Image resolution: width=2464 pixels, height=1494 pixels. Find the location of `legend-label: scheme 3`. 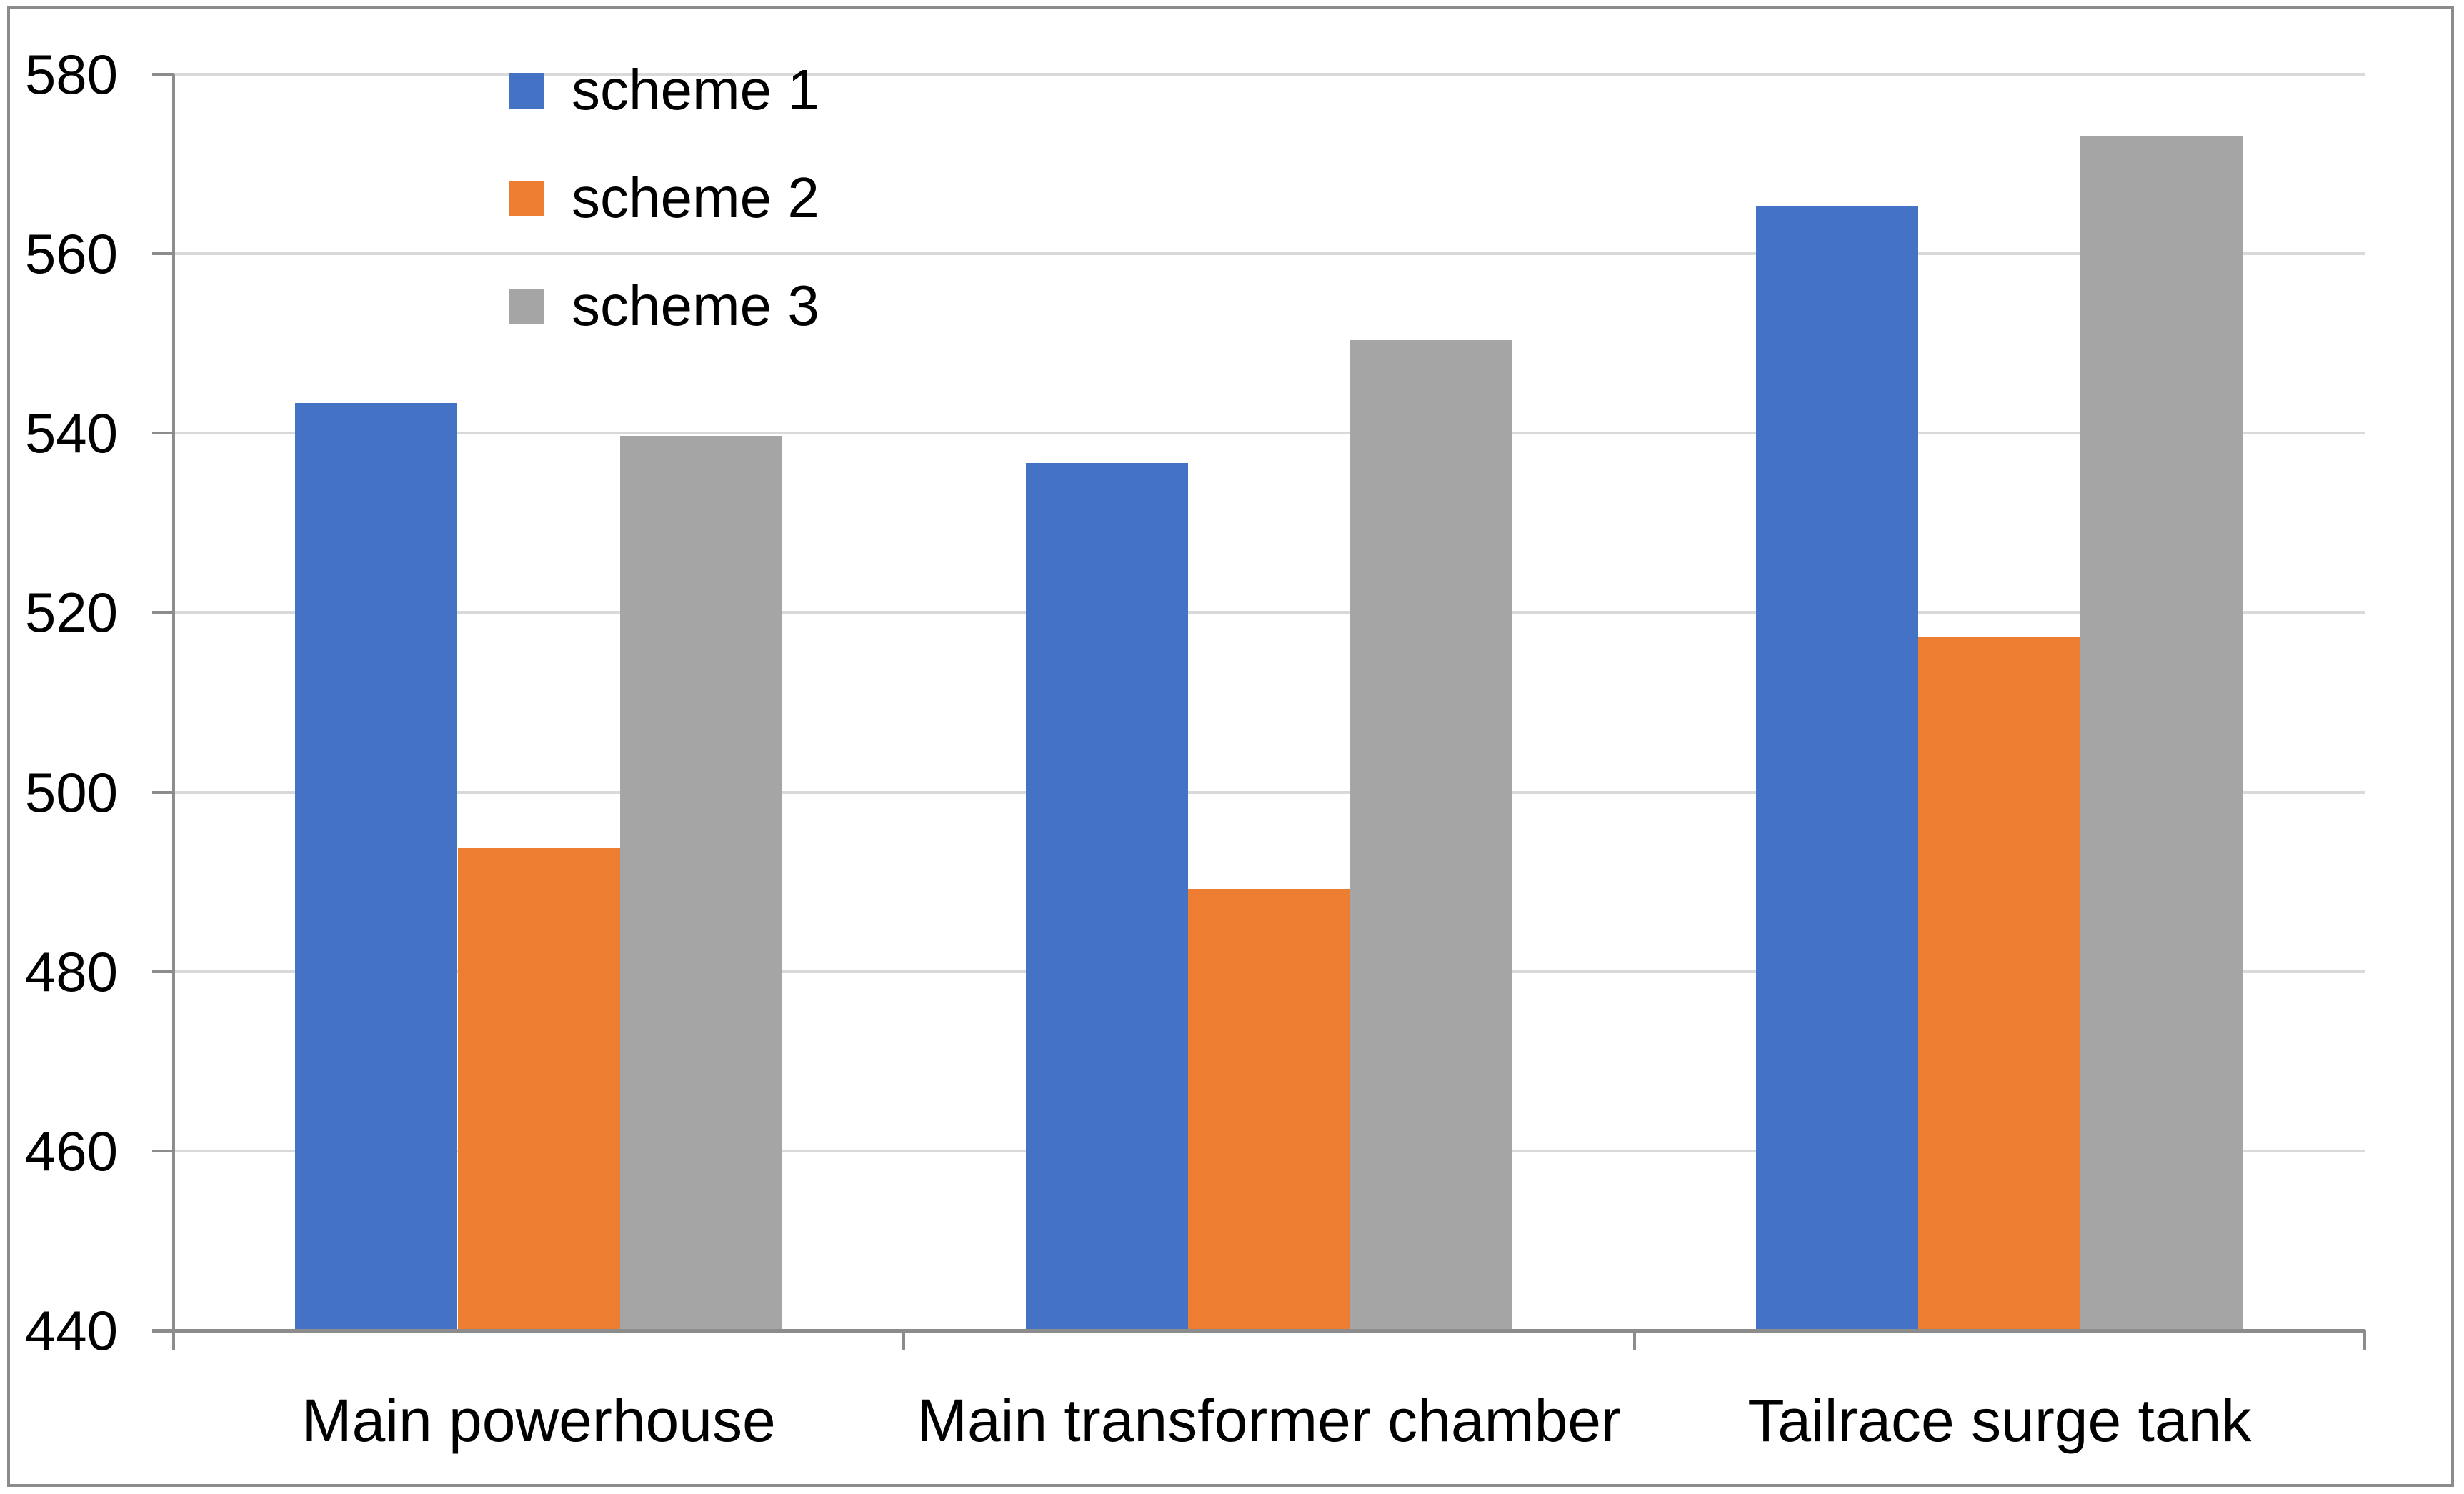

legend-label: scheme 3 is located at coordinates (695, 305).